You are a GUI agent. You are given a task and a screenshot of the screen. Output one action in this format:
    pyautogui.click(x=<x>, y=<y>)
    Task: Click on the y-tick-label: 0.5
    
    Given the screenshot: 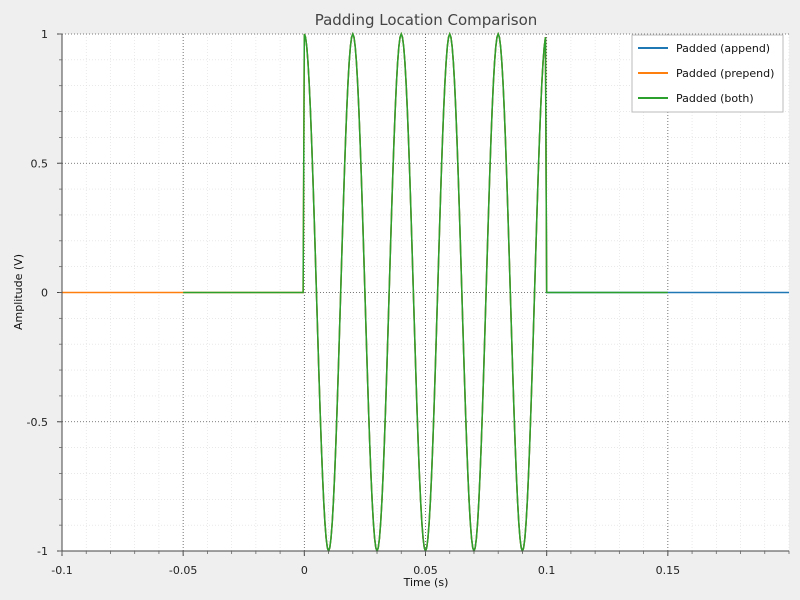 What is the action you would take?
    pyautogui.click(x=40, y=163)
    